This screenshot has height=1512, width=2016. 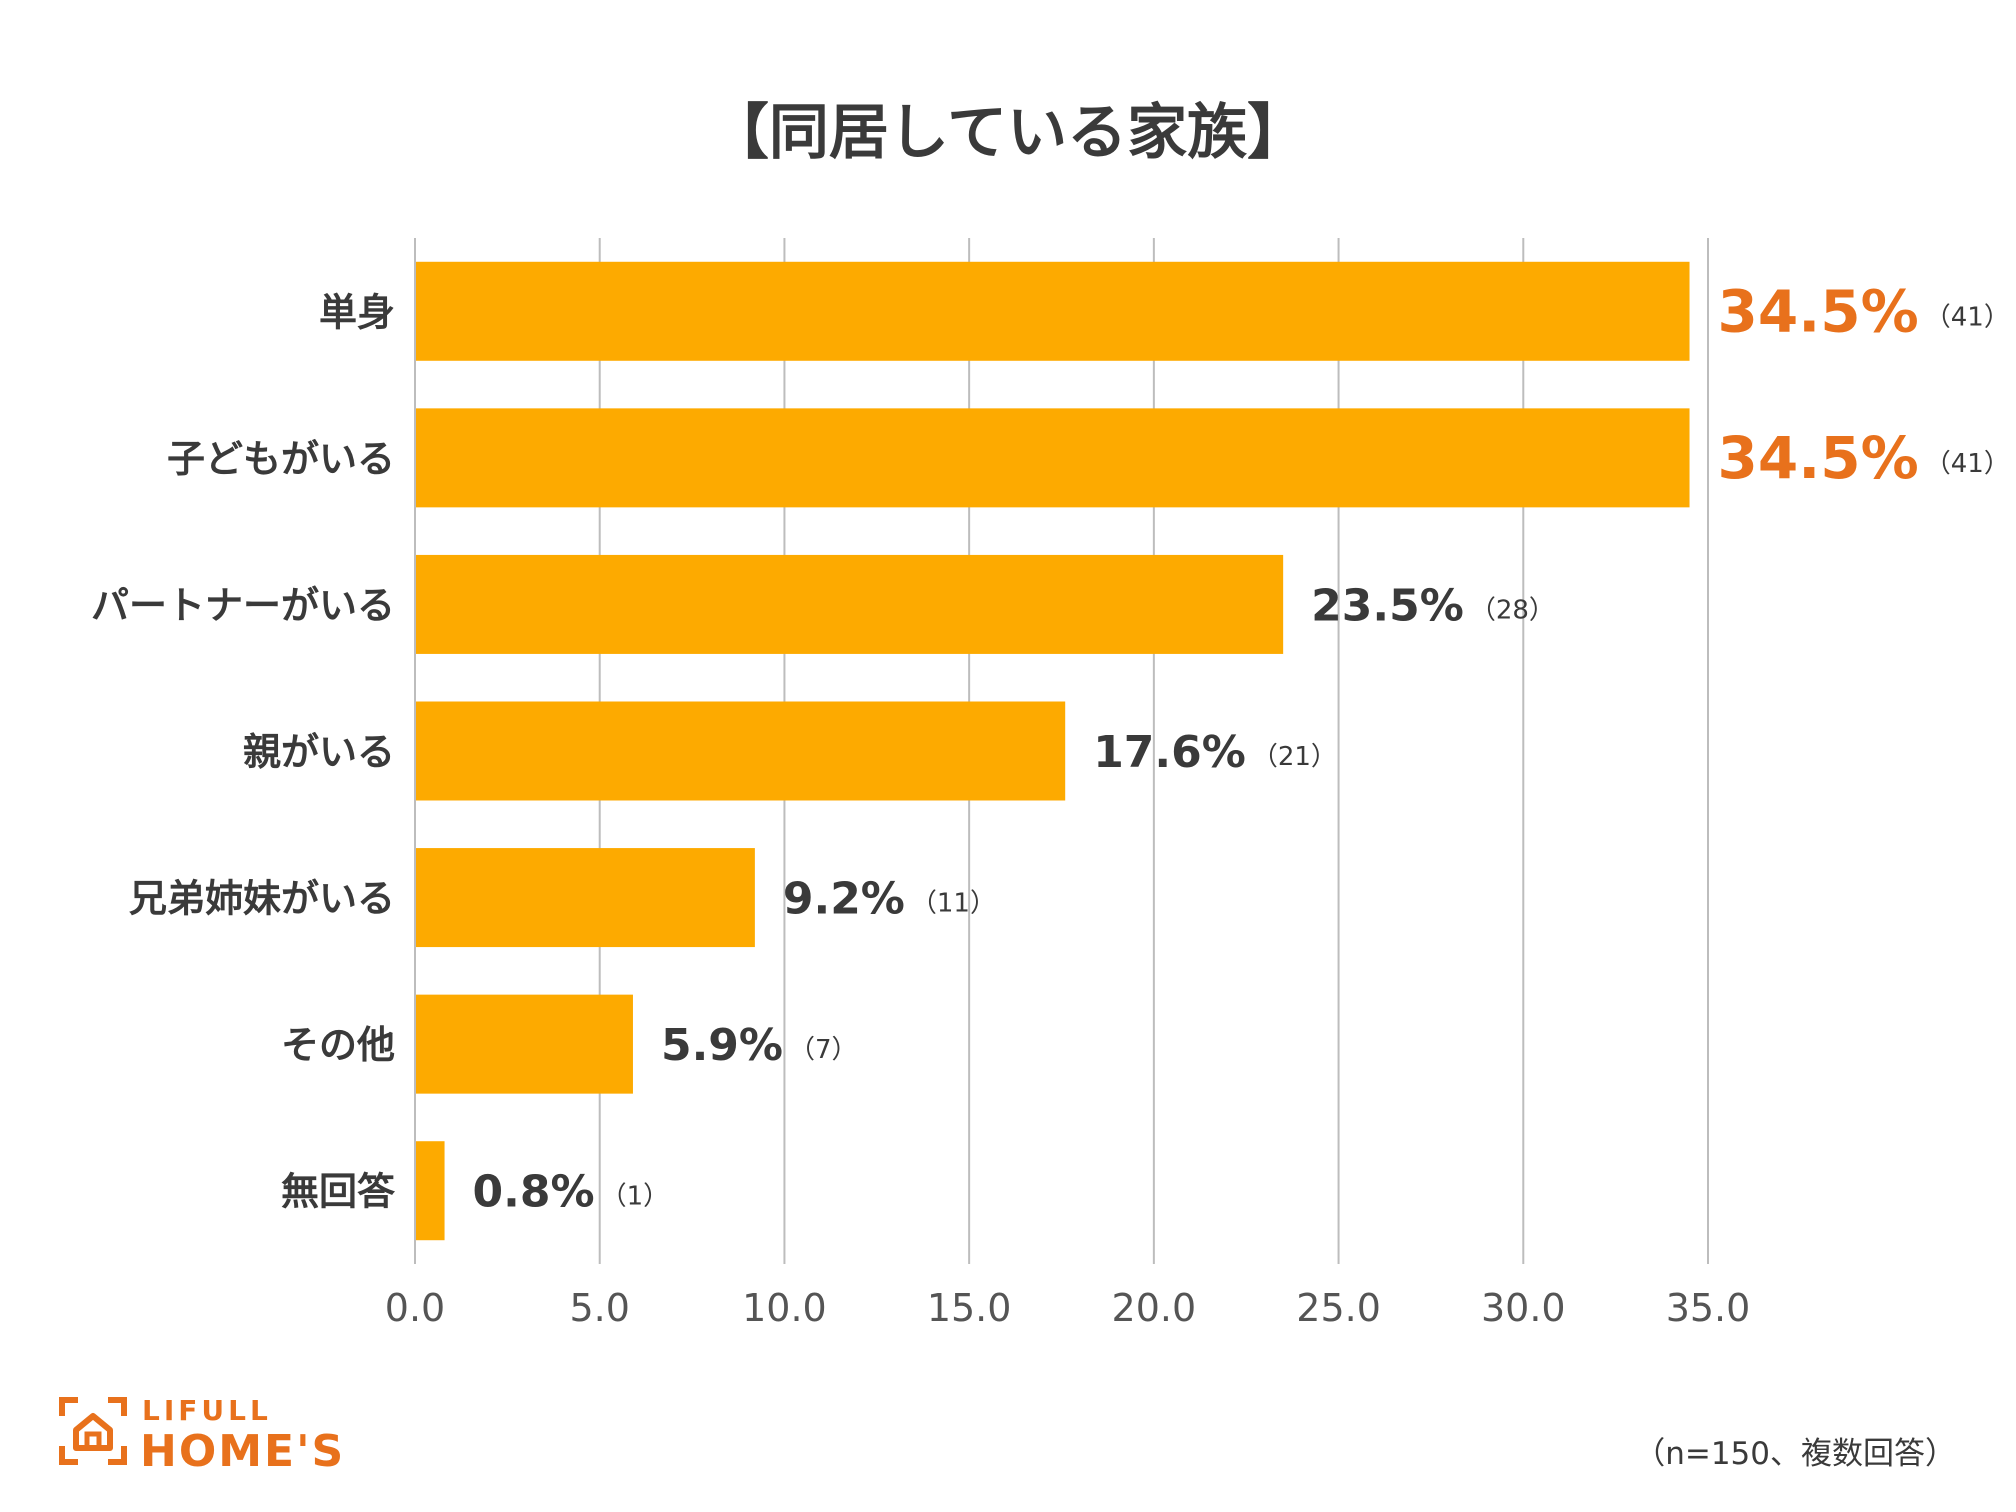 What do you see at coordinates (844, 899) in the screenshot?
I see `data-label: 9.2%` at bounding box center [844, 899].